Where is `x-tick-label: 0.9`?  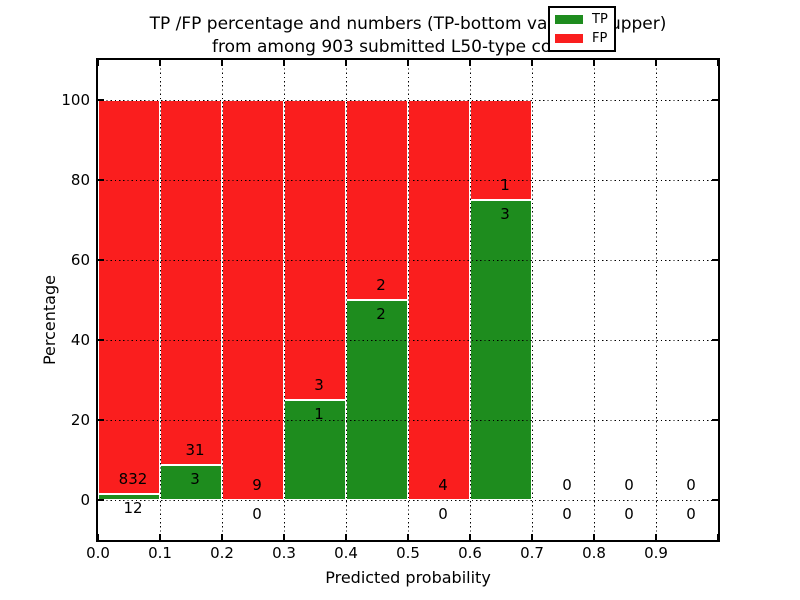
x-tick-label: 0.9 is located at coordinates (656, 553).